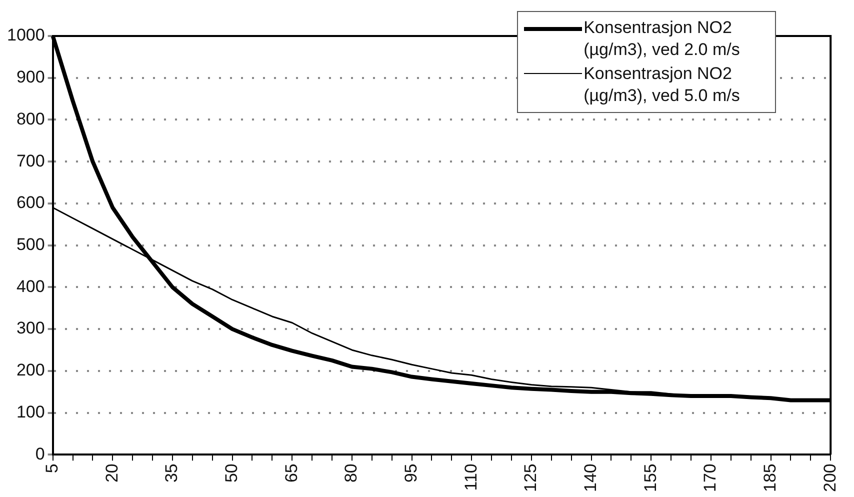 The width and height of the screenshot is (854, 497). What do you see at coordinates (590, 478) in the screenshot?
I see `x-tick-label: 140` at bounding box center [590, 478].